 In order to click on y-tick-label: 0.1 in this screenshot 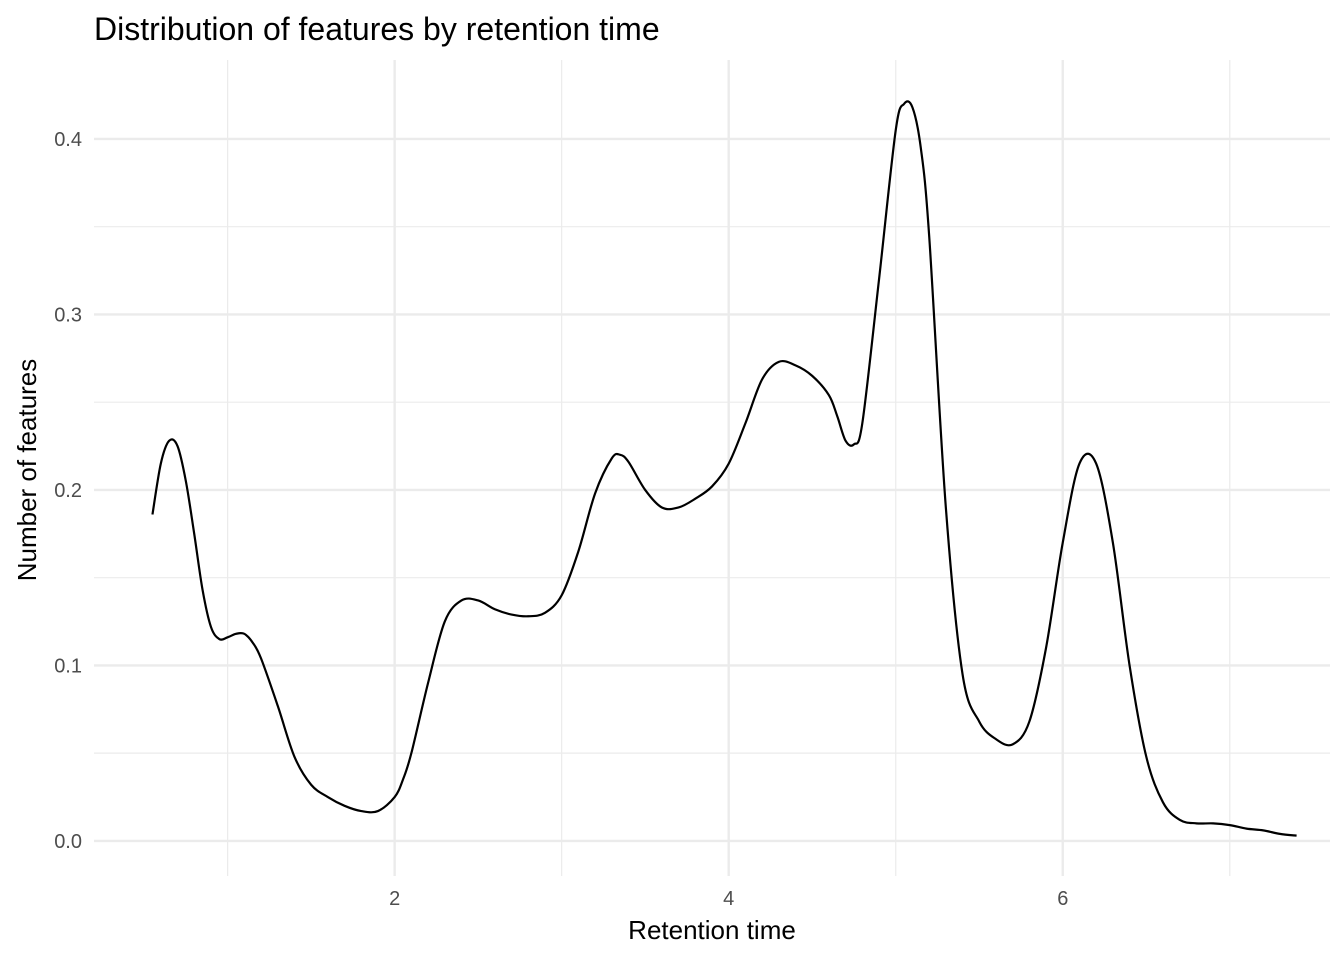, I will do `click(68, 666)`.